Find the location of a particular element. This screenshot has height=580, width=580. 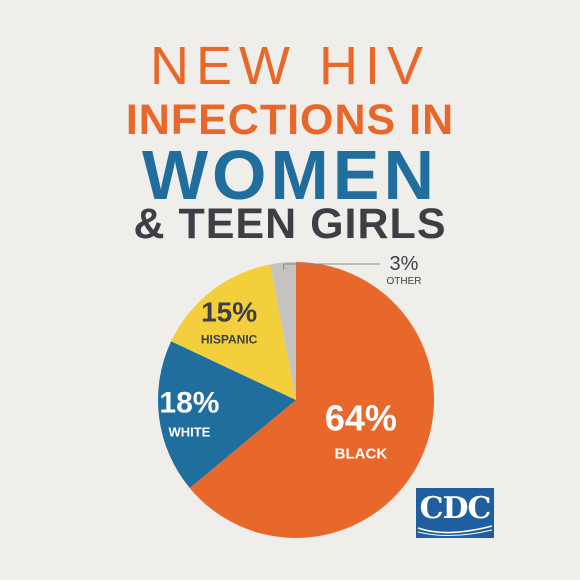

slice-value-other: 3% is located at coordinates (404, 264).